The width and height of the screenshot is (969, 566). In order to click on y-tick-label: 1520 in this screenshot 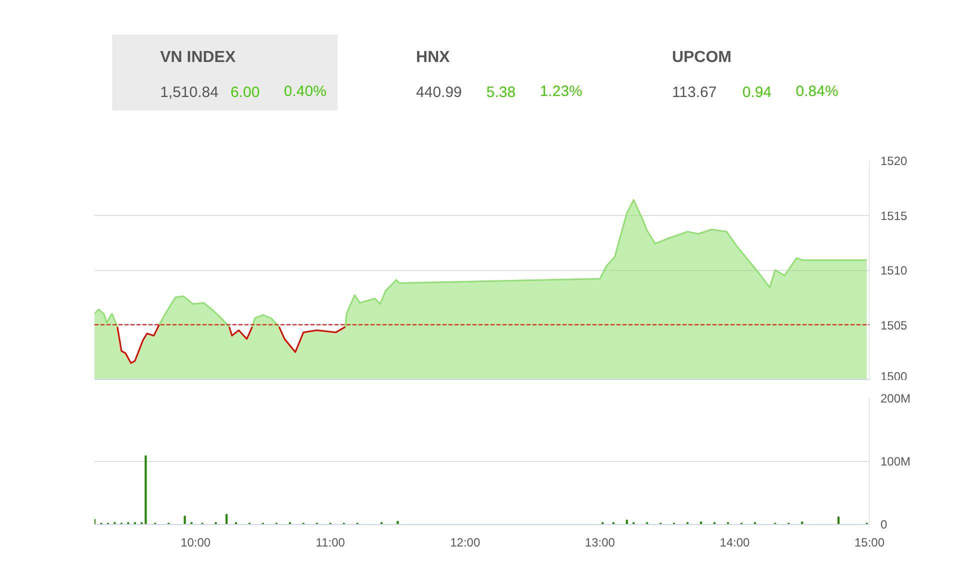, I will do `click(894, 161)`.